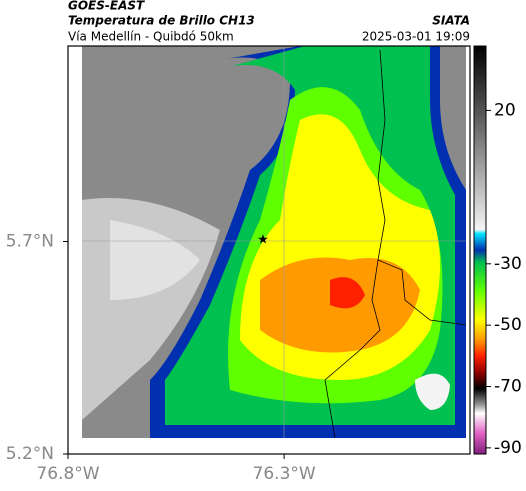 The height and width of the screenshot is (491, 526). Describe the element at coordinates (508, 448) in the screenshot. I see `colorbar-tick-label: -90` at that location.